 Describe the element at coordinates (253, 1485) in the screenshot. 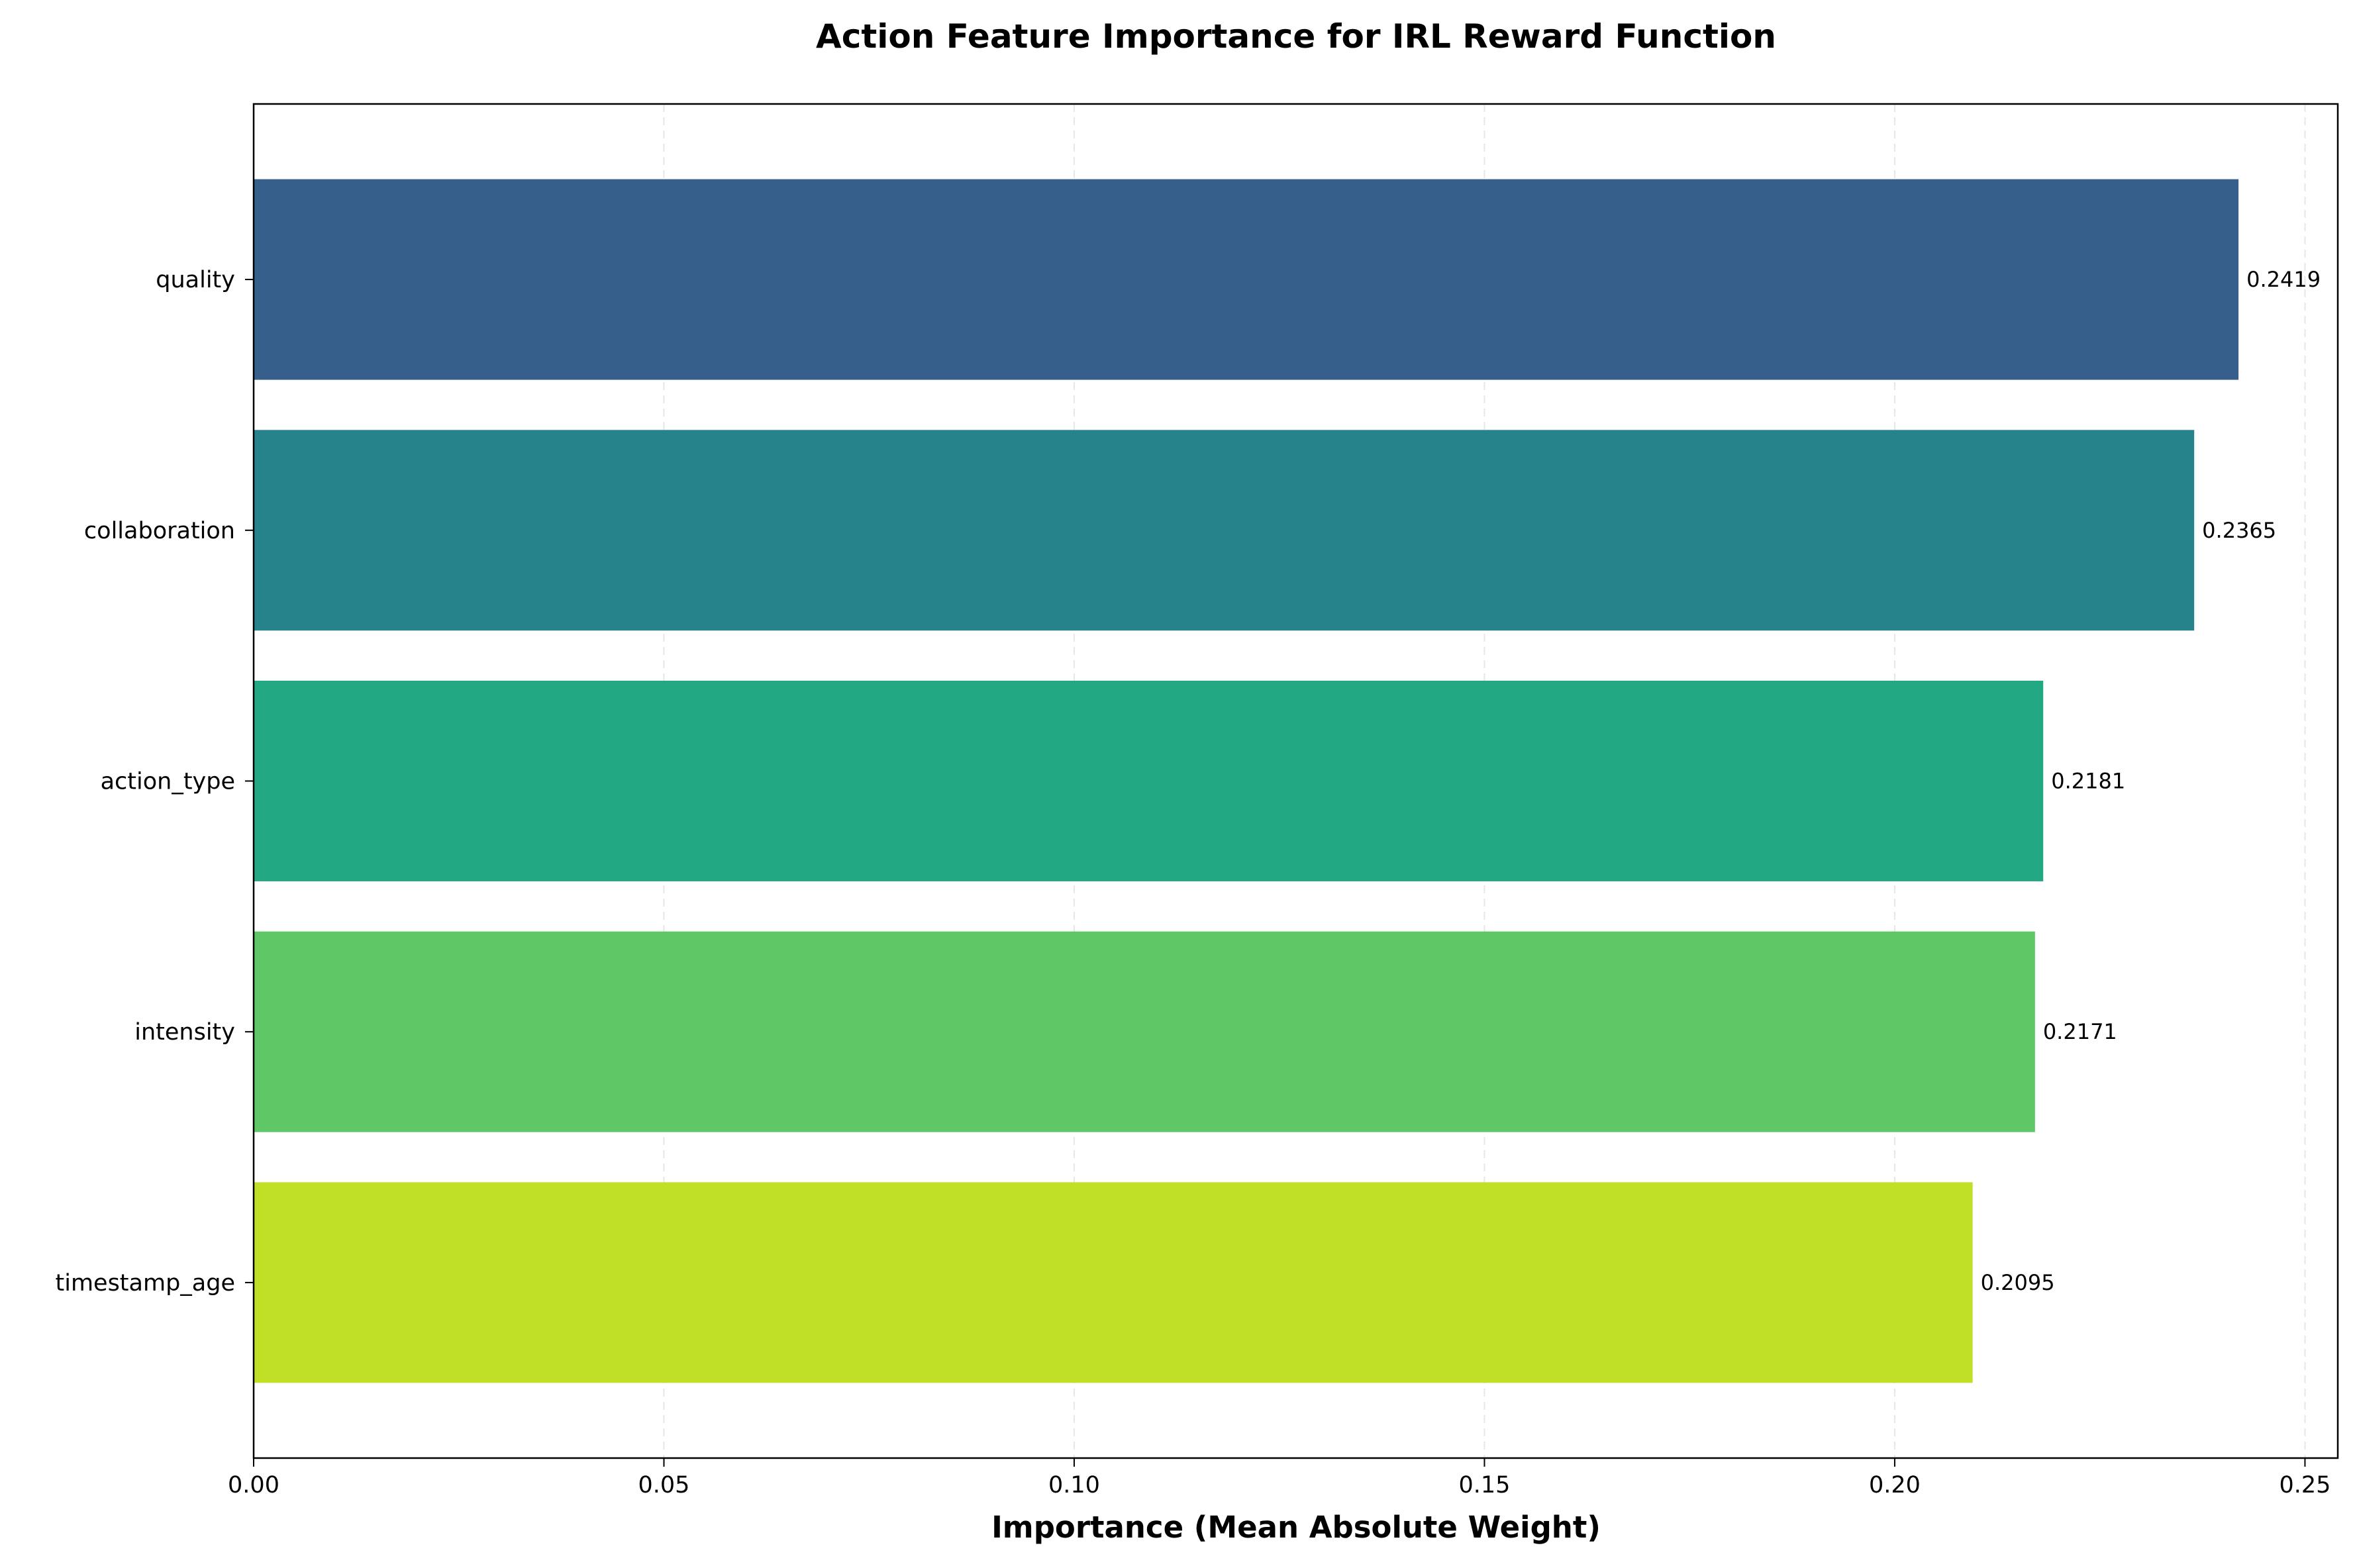

I see `x-tick-label: 0.00` at that location.